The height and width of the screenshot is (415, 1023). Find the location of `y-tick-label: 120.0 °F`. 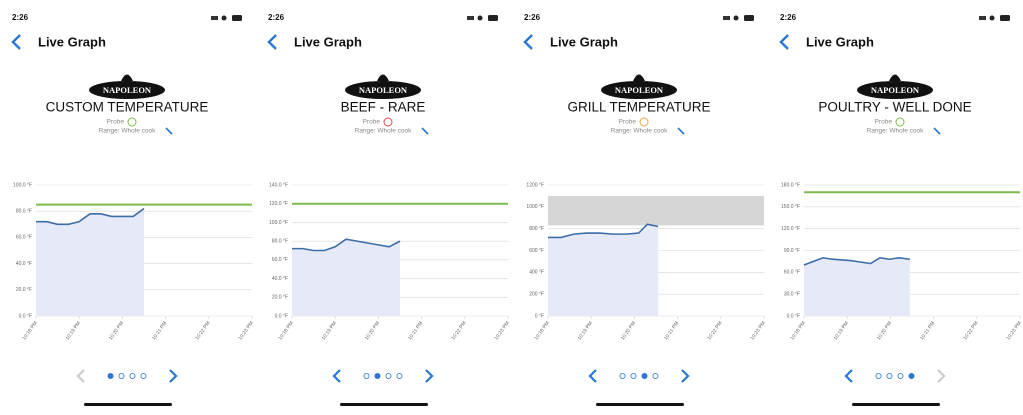

y-tick-label: 120.0 °F is located at coordinates (278, 204).